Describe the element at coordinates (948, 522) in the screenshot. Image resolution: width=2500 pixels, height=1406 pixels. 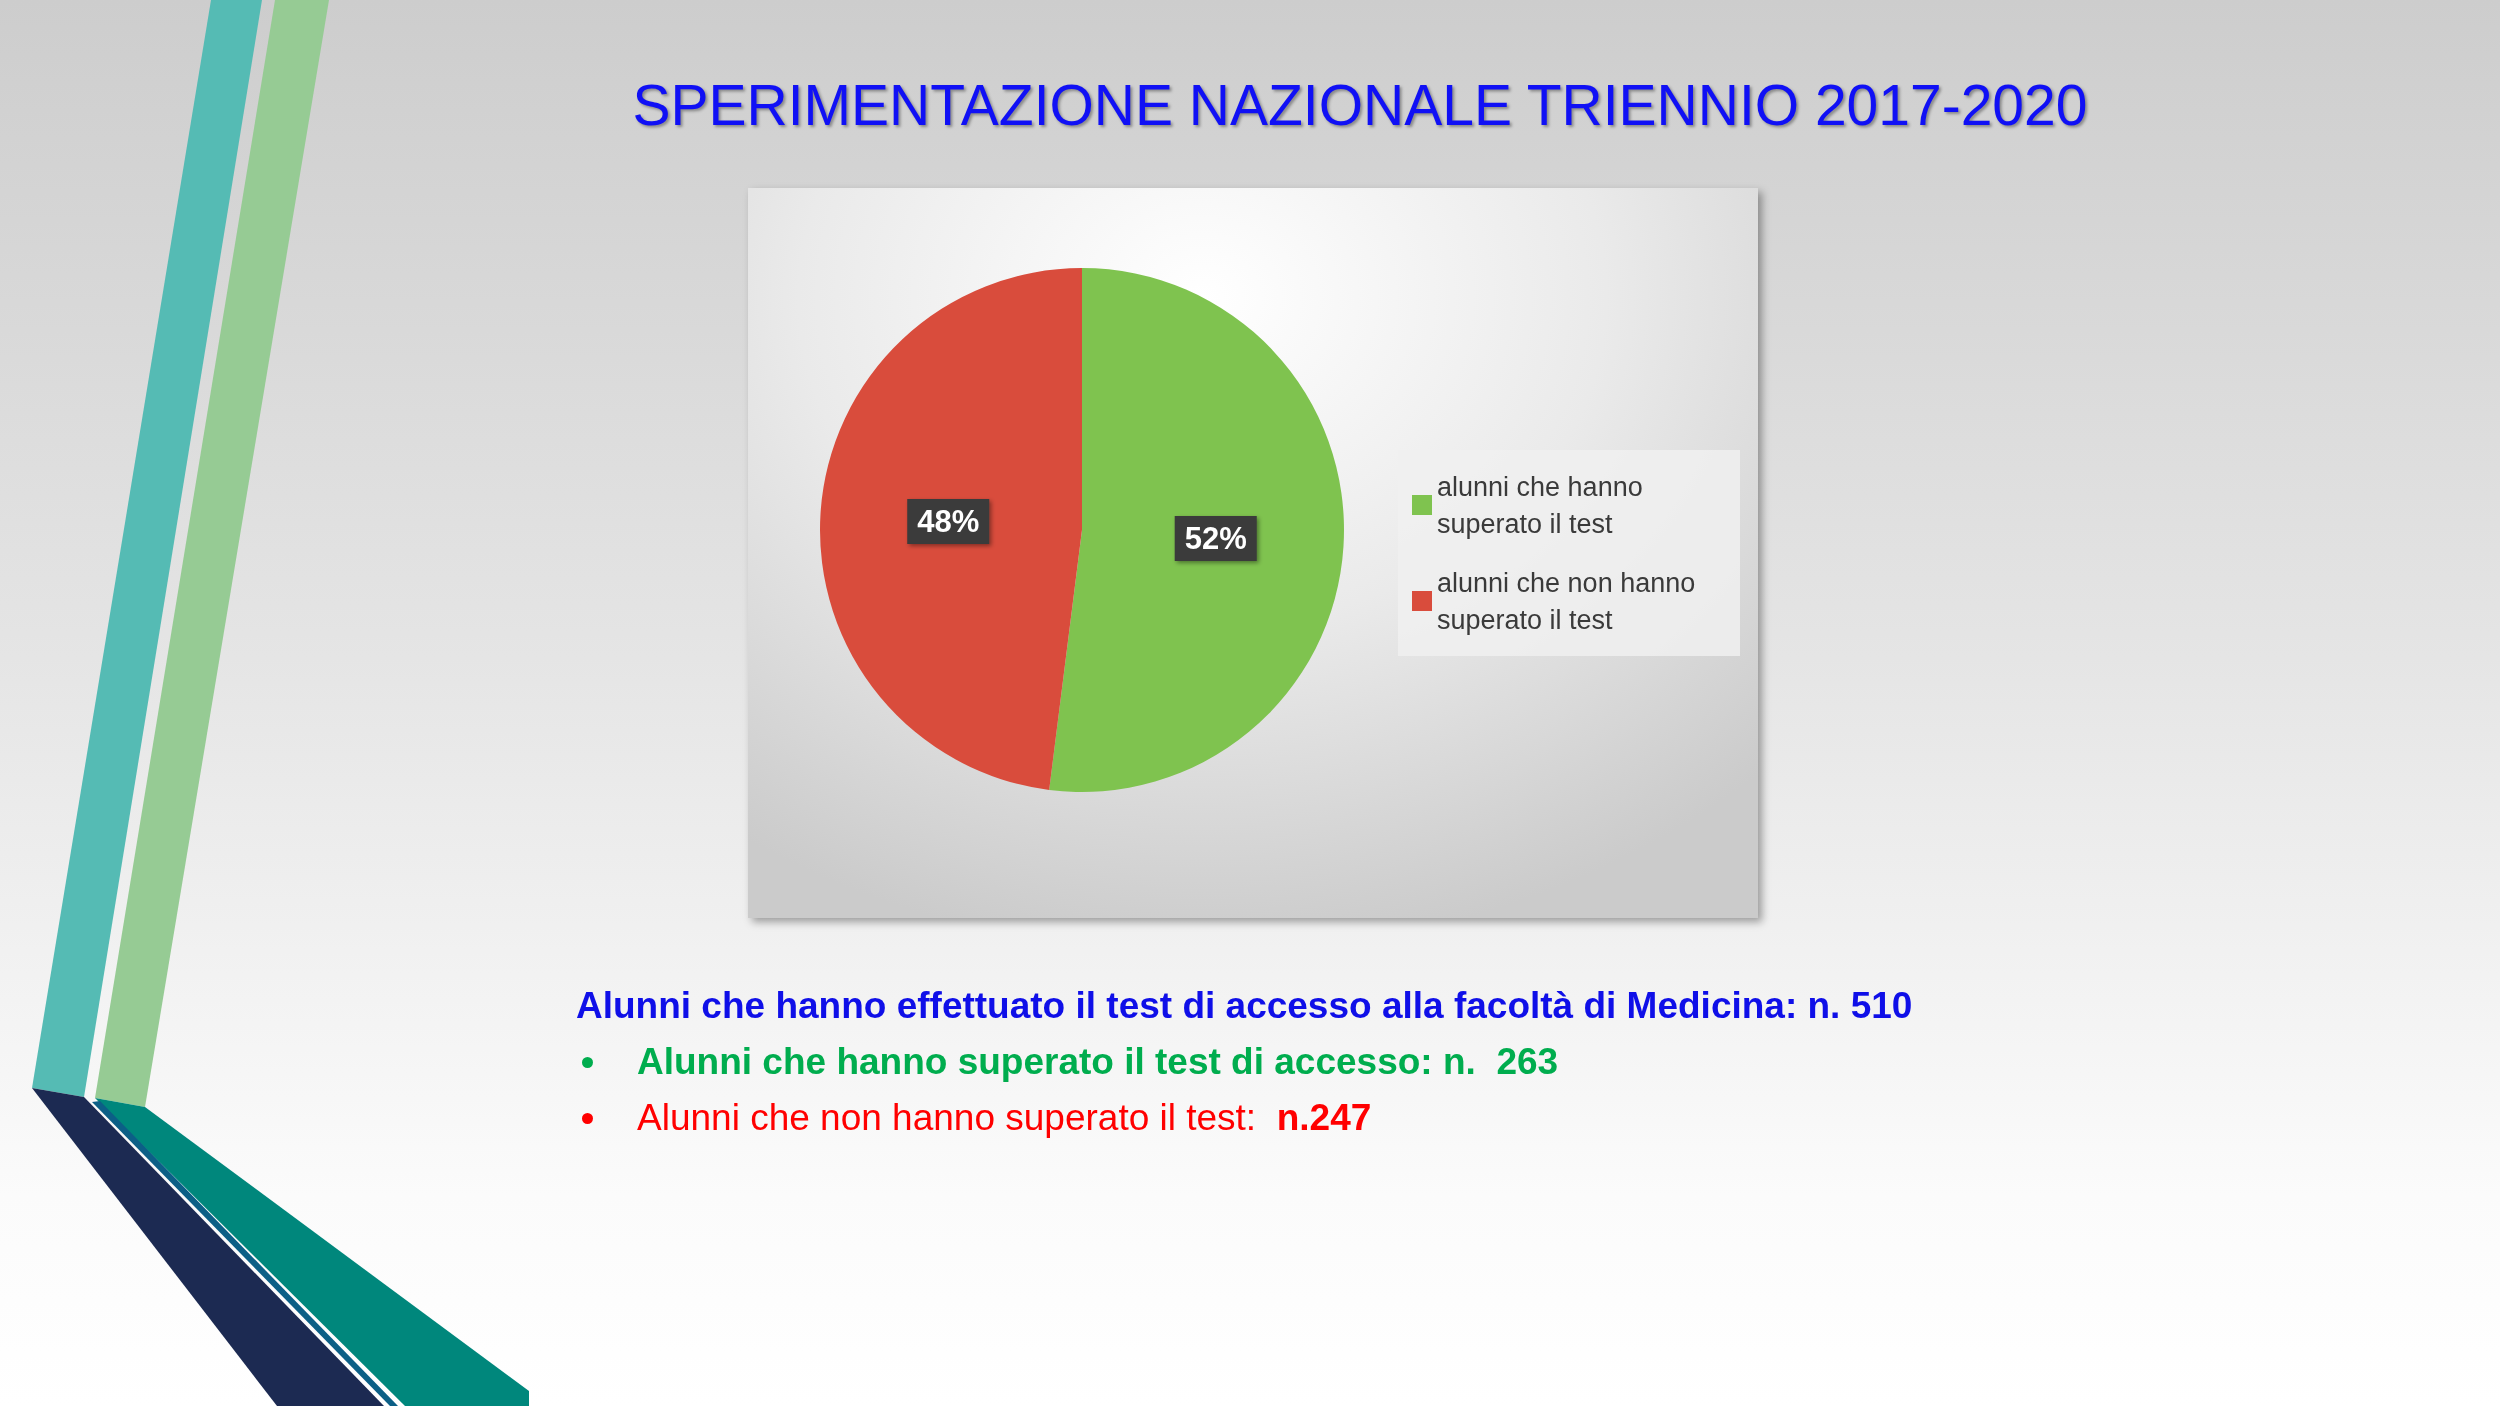
I see `data-label: 48%` at that location.